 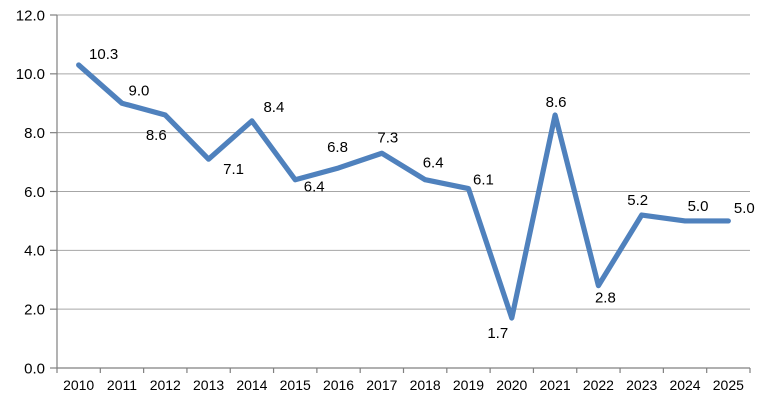 What do you see at coordinates (728, 385) in the screenshot?
I see `x-tick-label: 2025` at bounding box center [728, 385].